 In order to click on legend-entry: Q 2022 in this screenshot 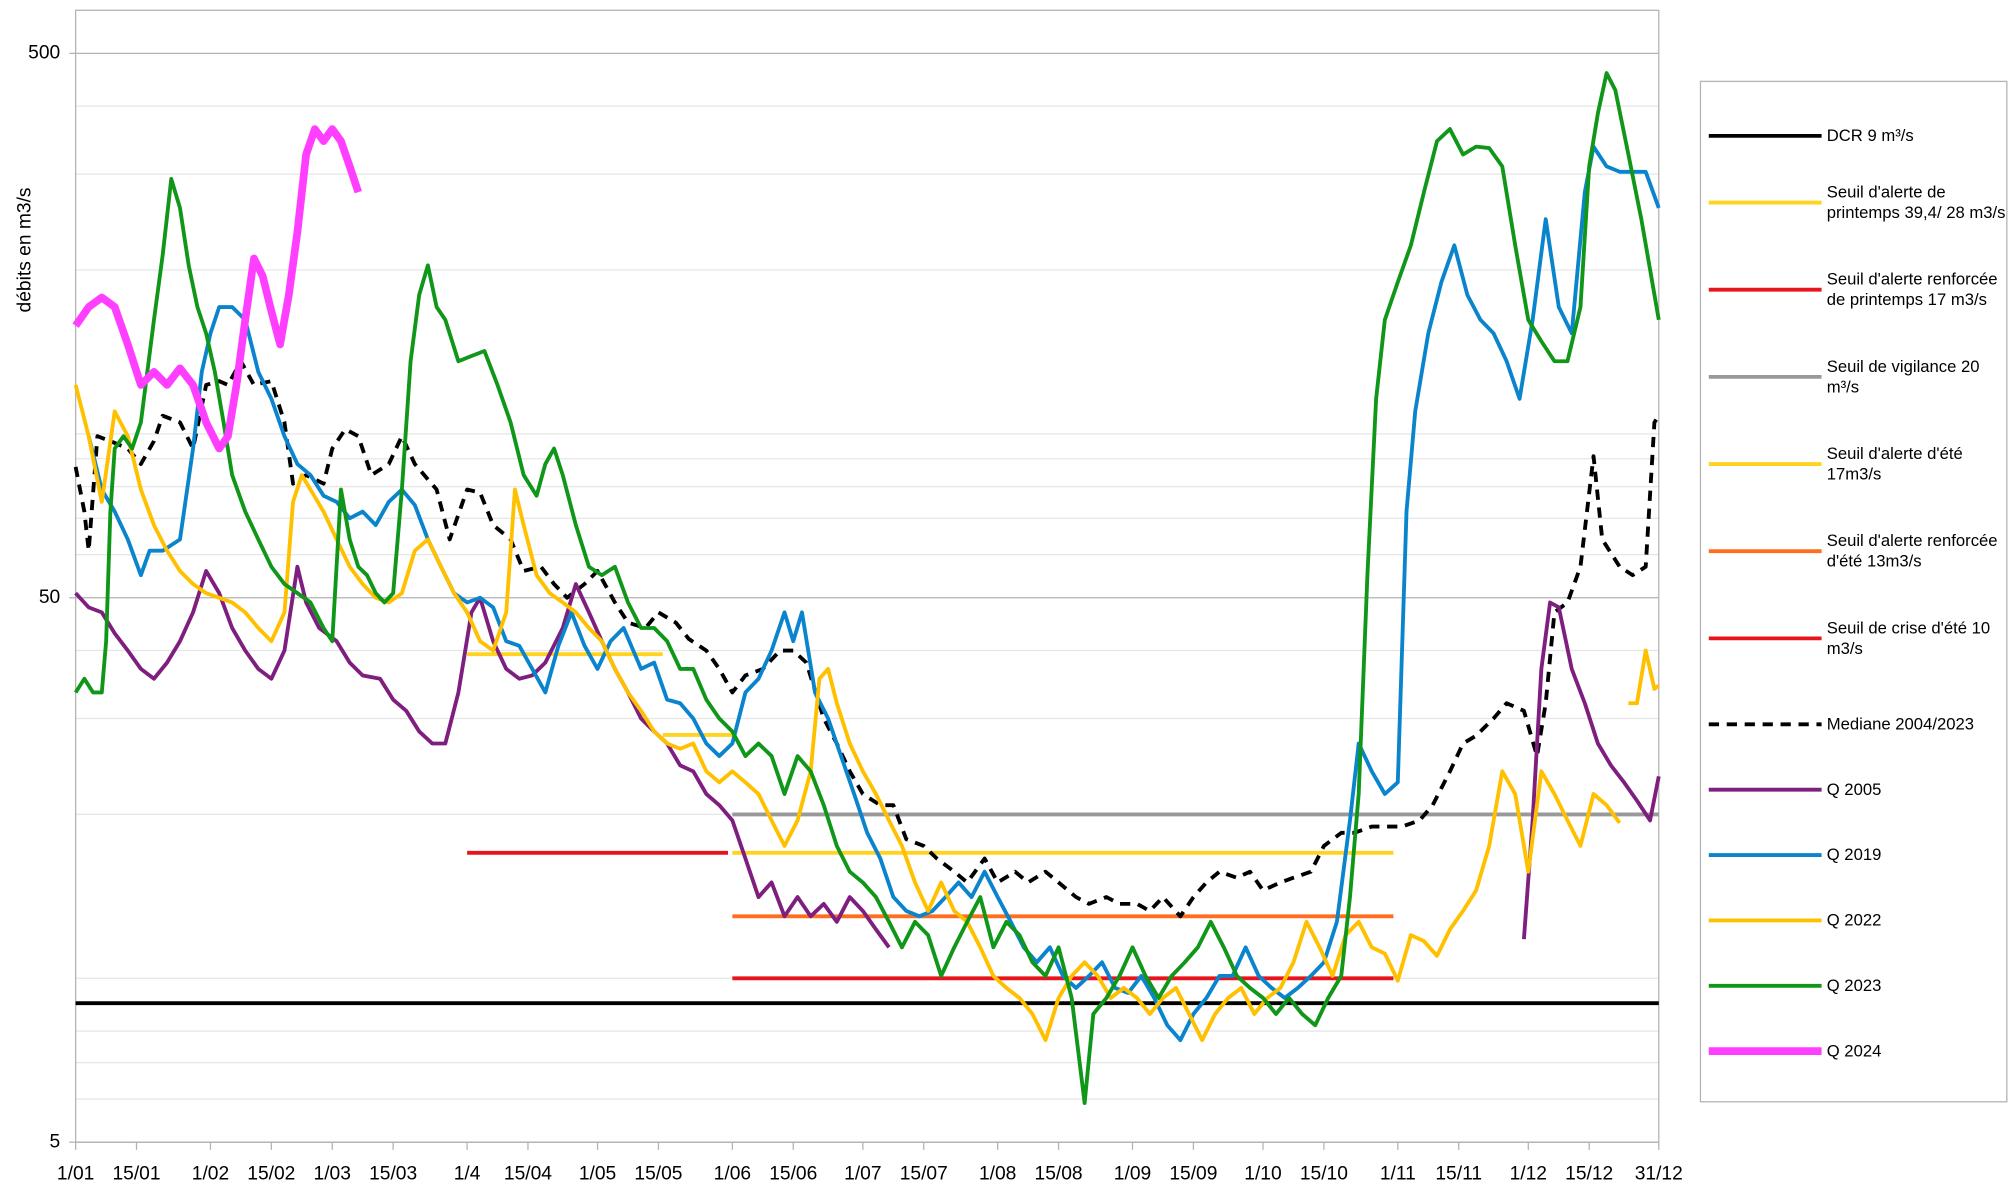, I will do `click(1856, 920)`.